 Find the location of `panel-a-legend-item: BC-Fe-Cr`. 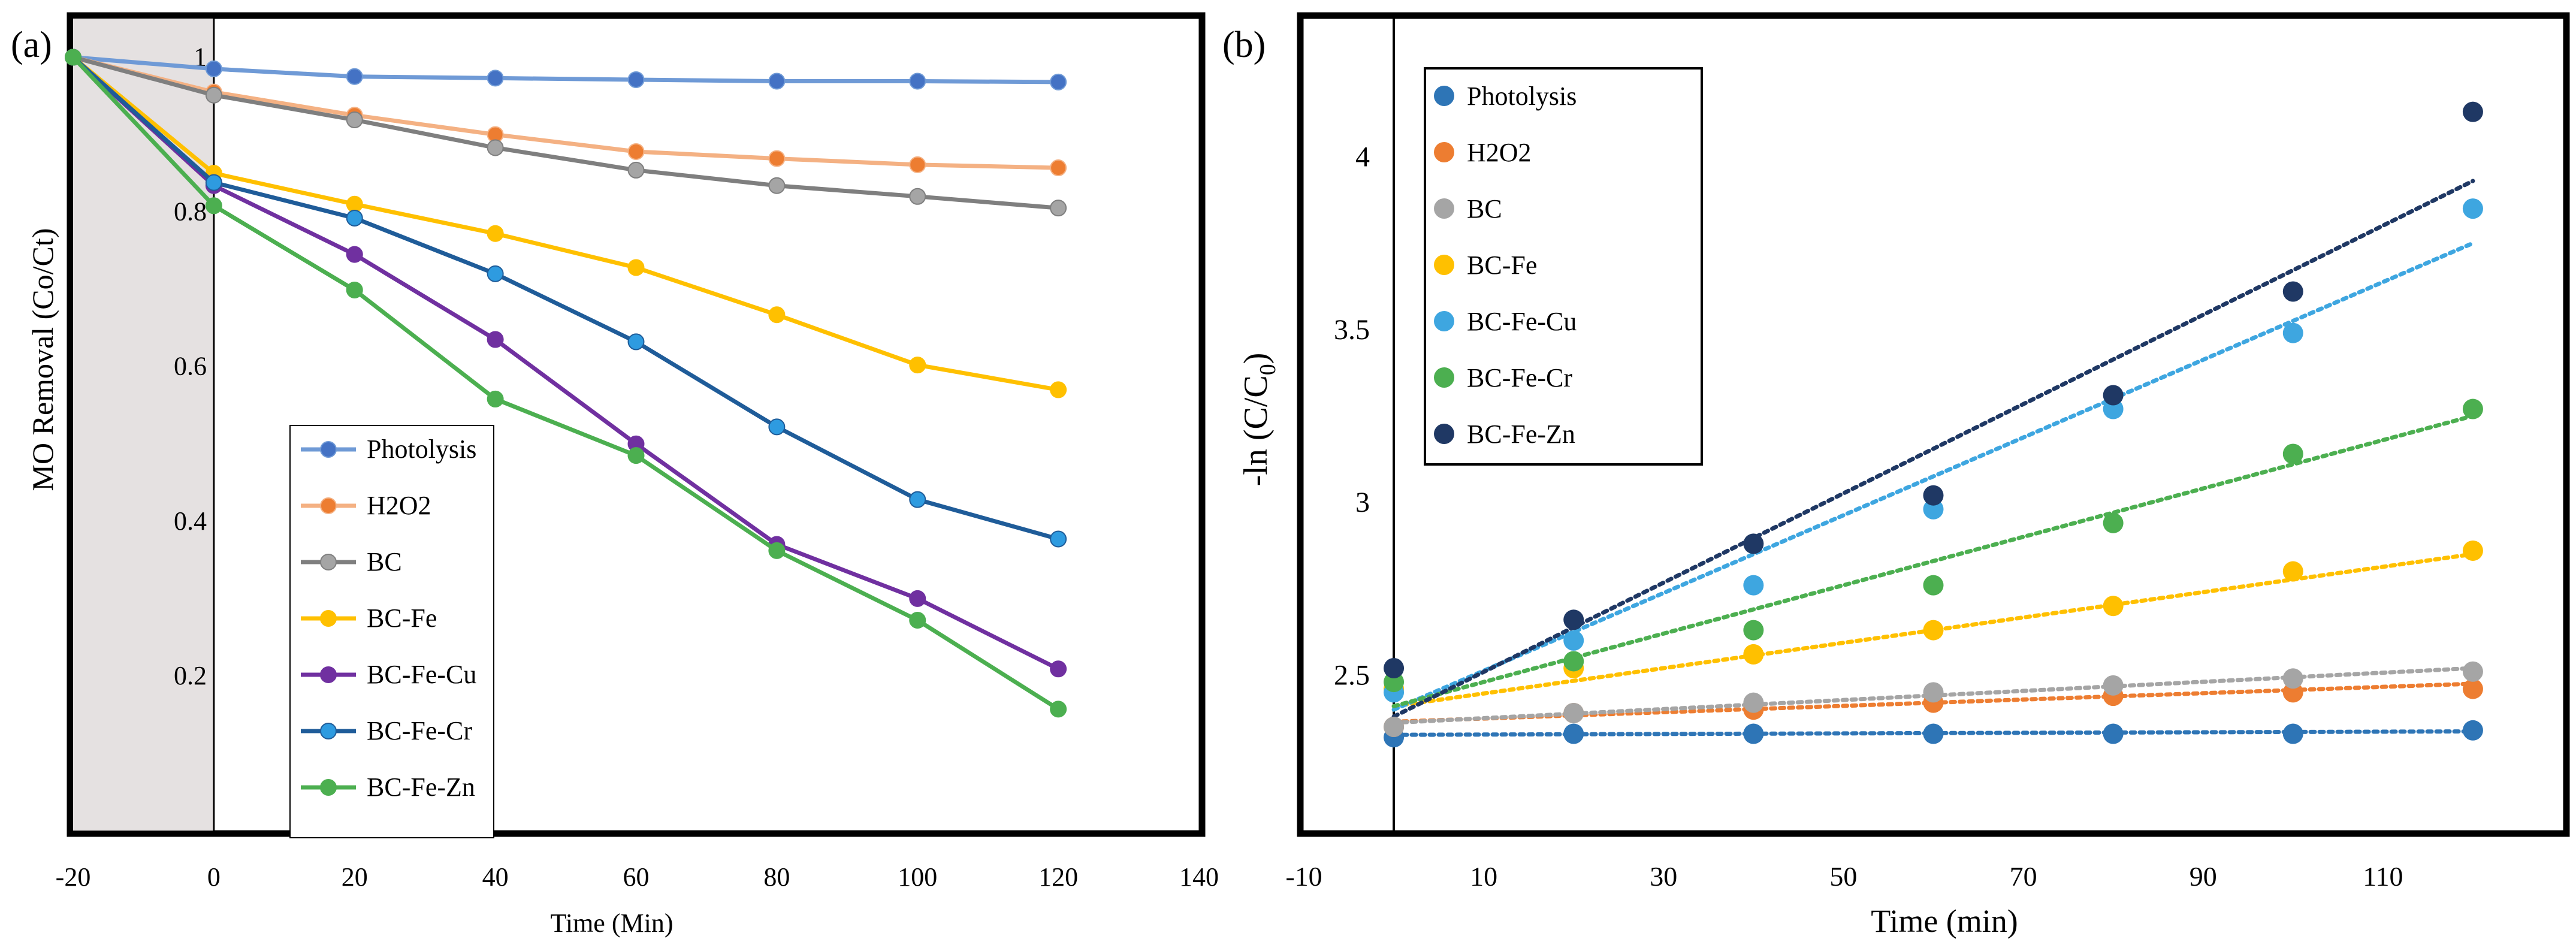

panel-a-legend-item: BC-Fe-Cr is located at coordinates (387, 730).